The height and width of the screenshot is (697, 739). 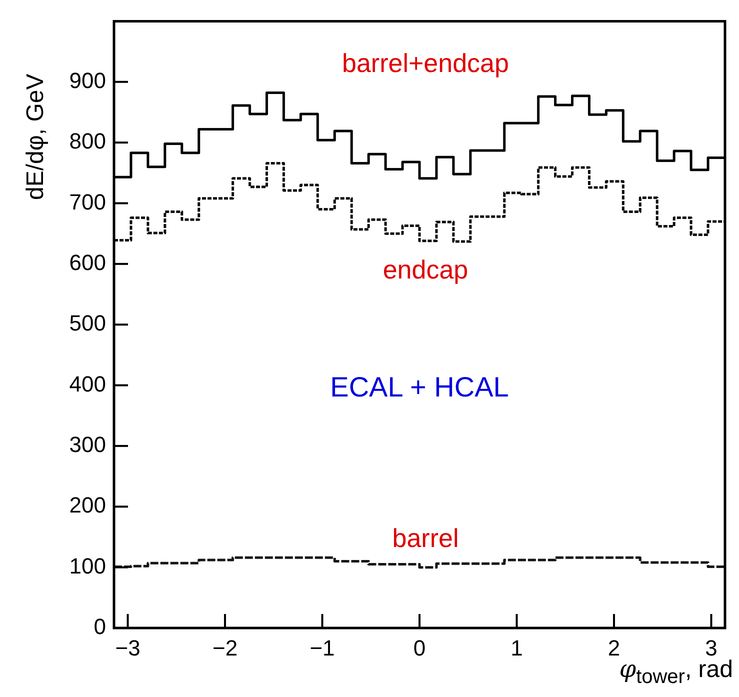 What do you see at coordinates (225, 647) in the screenshot?
I see `x-tick-label: −2` at bounding box center [225, 647].